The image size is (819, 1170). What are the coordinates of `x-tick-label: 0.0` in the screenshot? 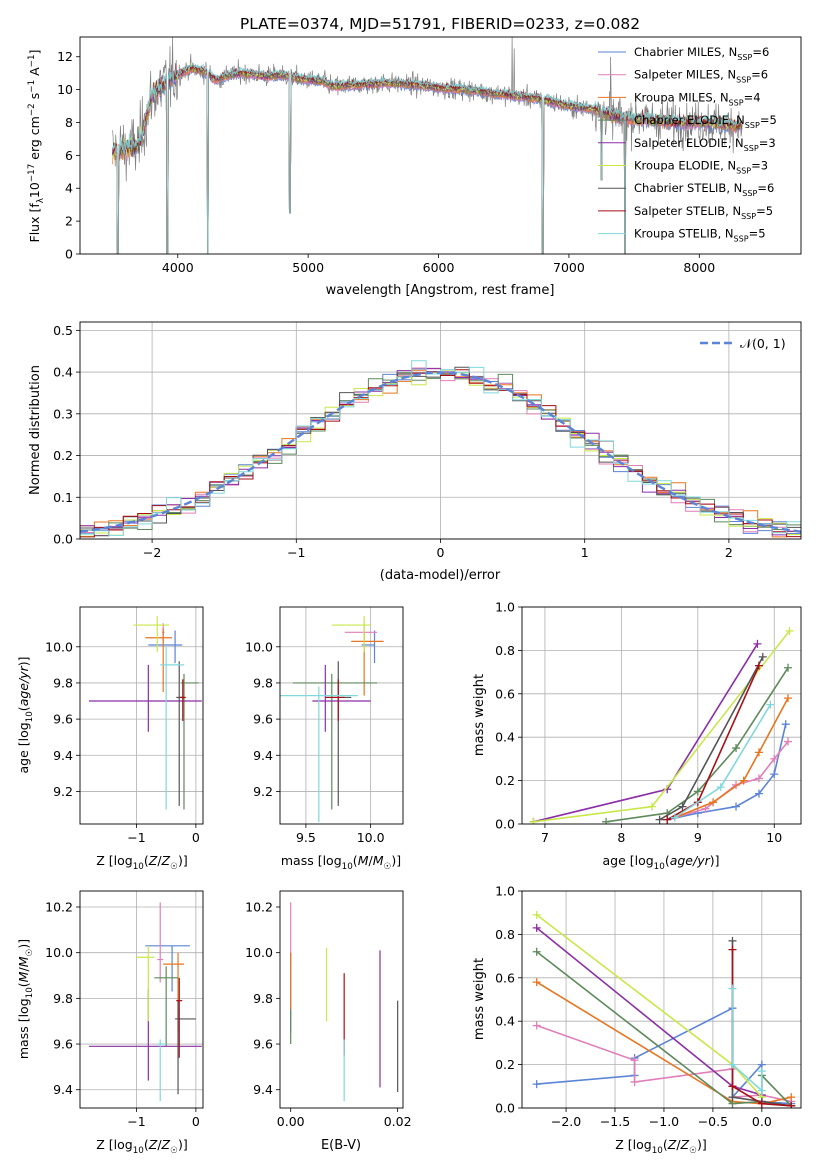 It's located at (762, 1121).